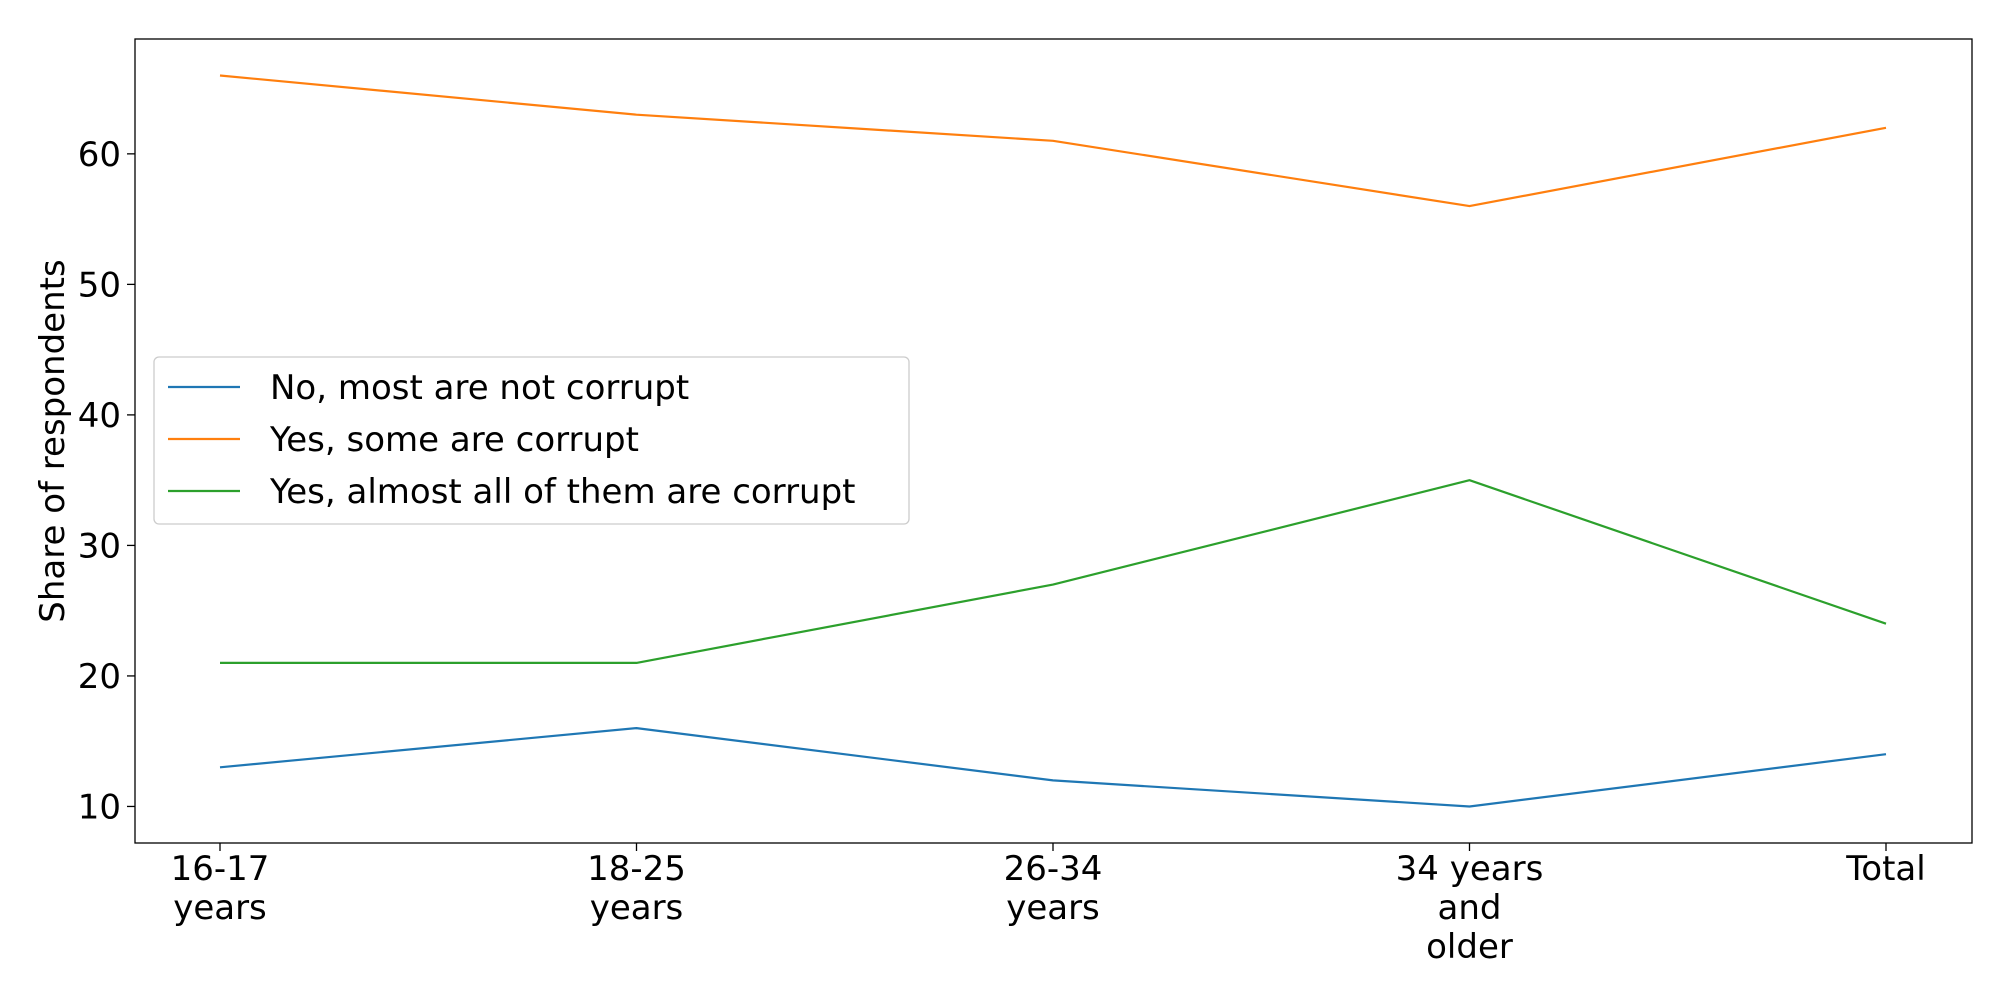 The image size is (2000, 1004). What do you see at coordinates (106, 481) in the screenshot?
I see `y-axis: 10 20 30 40 50 60` at bounding box center [106, 481].